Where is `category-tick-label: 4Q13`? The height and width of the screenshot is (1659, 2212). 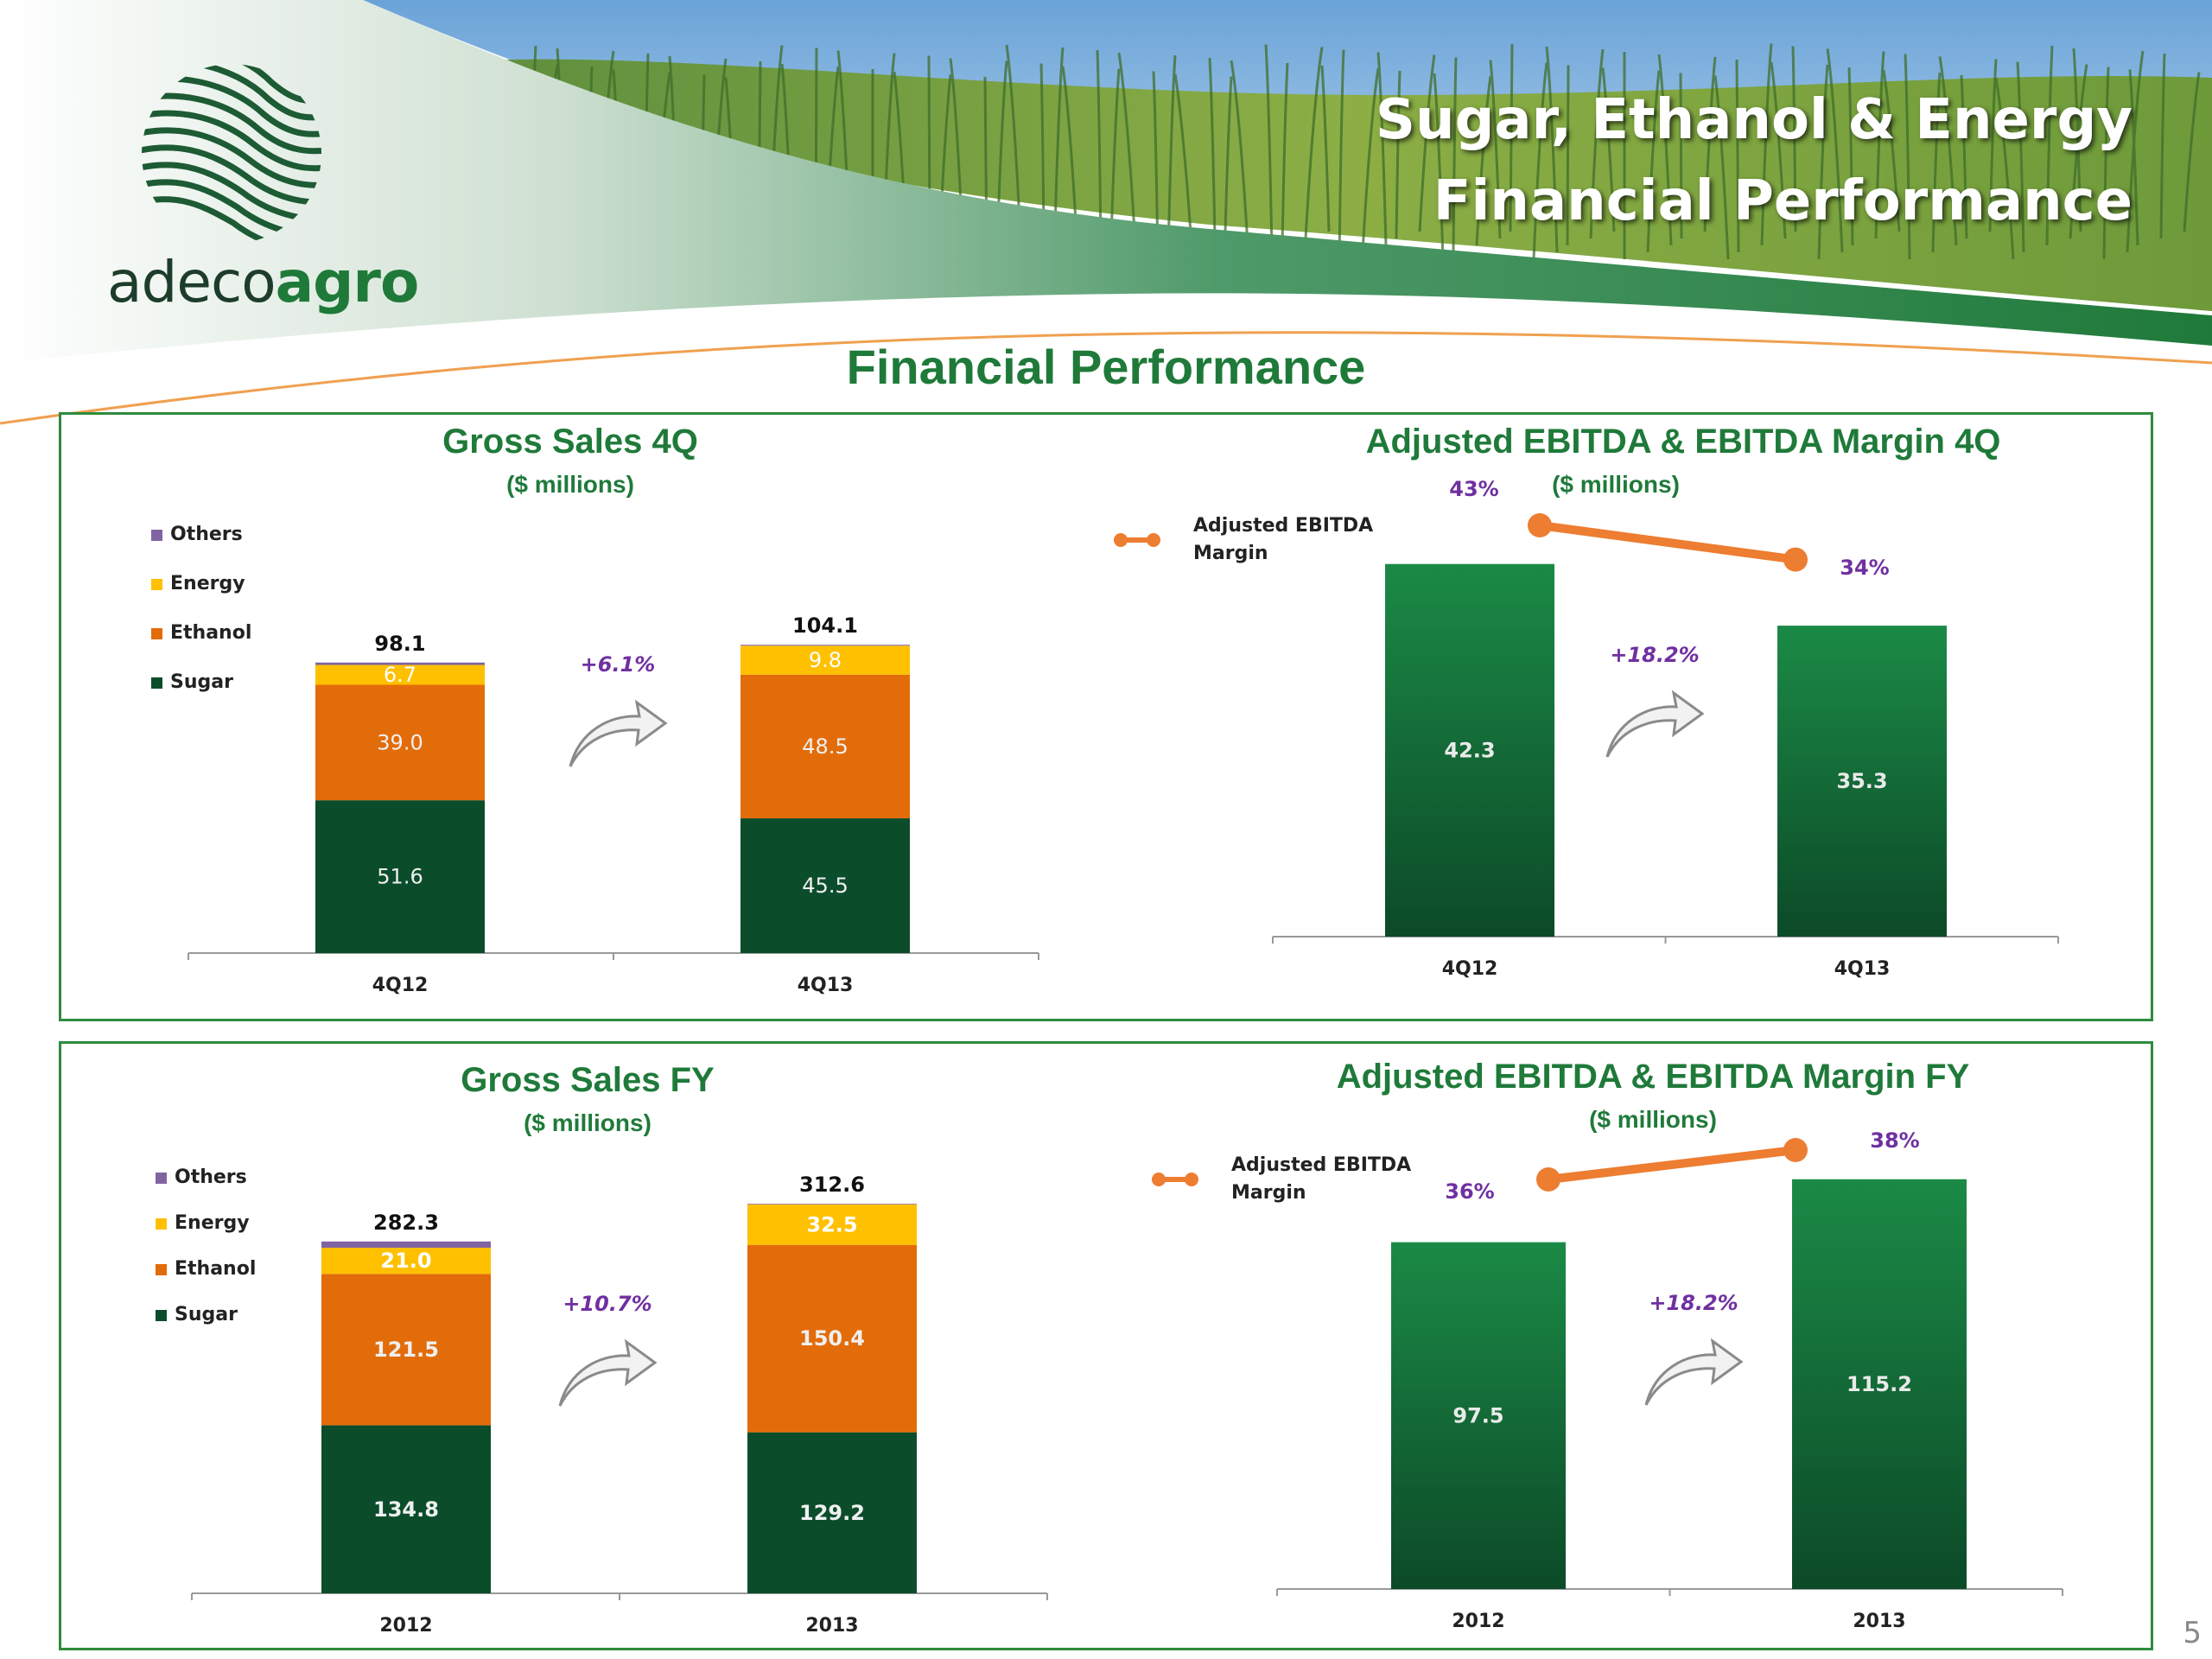
category-tick-label: 4Q13 is located at coordinates (1862, 969).